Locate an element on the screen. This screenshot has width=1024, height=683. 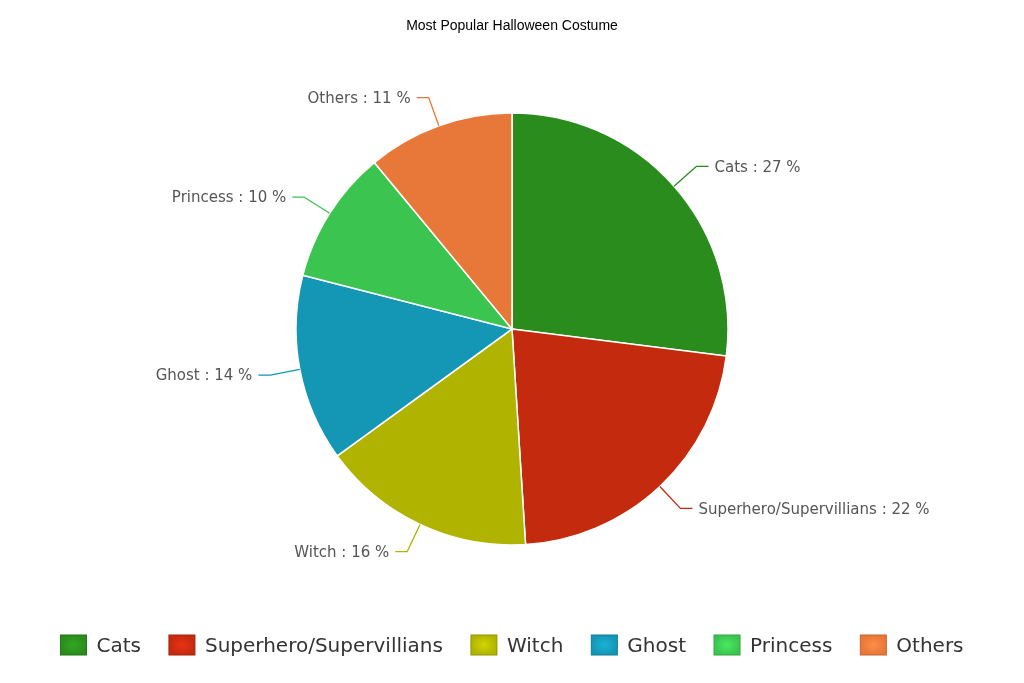
data-label: Ghost : 14 % is located at coordinates (204, 375).